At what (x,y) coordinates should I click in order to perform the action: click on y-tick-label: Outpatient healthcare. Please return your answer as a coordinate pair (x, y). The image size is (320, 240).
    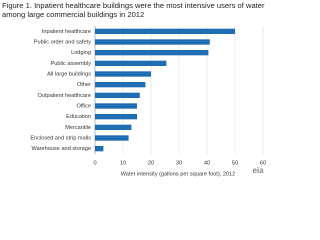
    Looking at the image, I should click on (65, 96).